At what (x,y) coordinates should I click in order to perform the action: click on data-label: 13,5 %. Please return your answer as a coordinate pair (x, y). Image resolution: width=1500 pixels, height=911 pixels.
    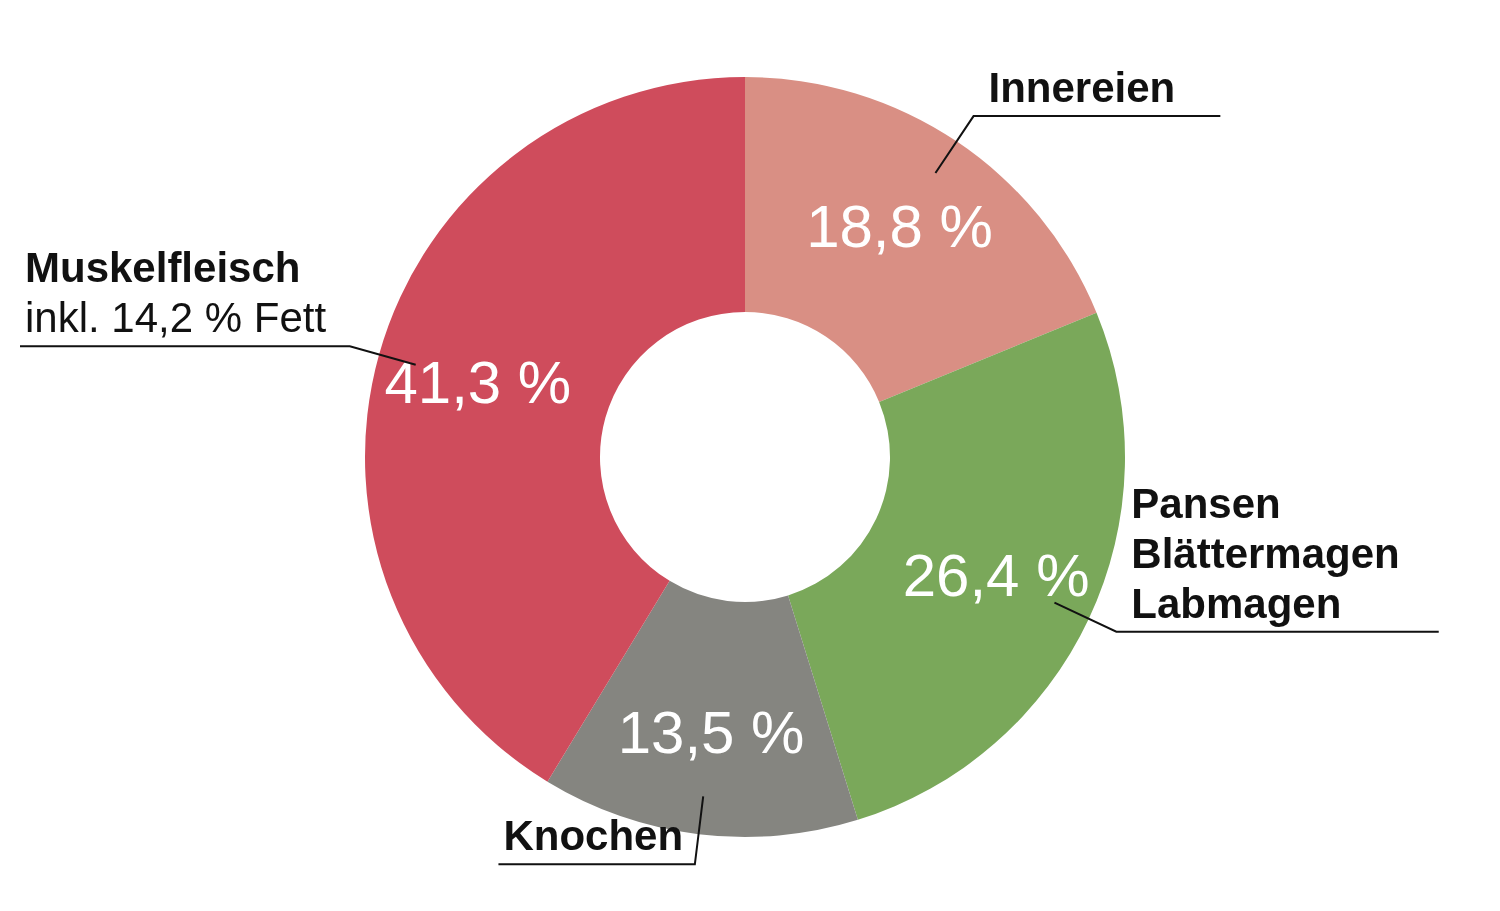
    Looking at the image, I should click on (711, 732).